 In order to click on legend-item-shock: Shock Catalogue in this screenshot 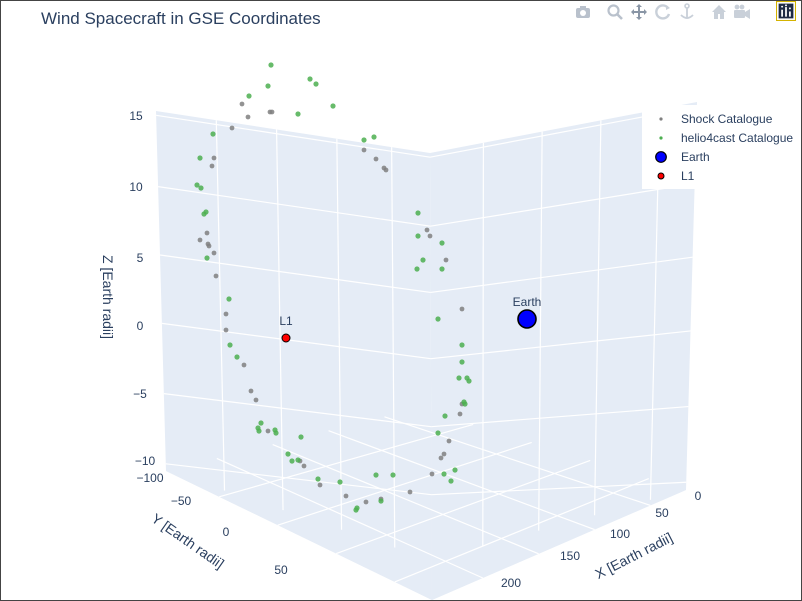, I will do `click(720, 119)`.